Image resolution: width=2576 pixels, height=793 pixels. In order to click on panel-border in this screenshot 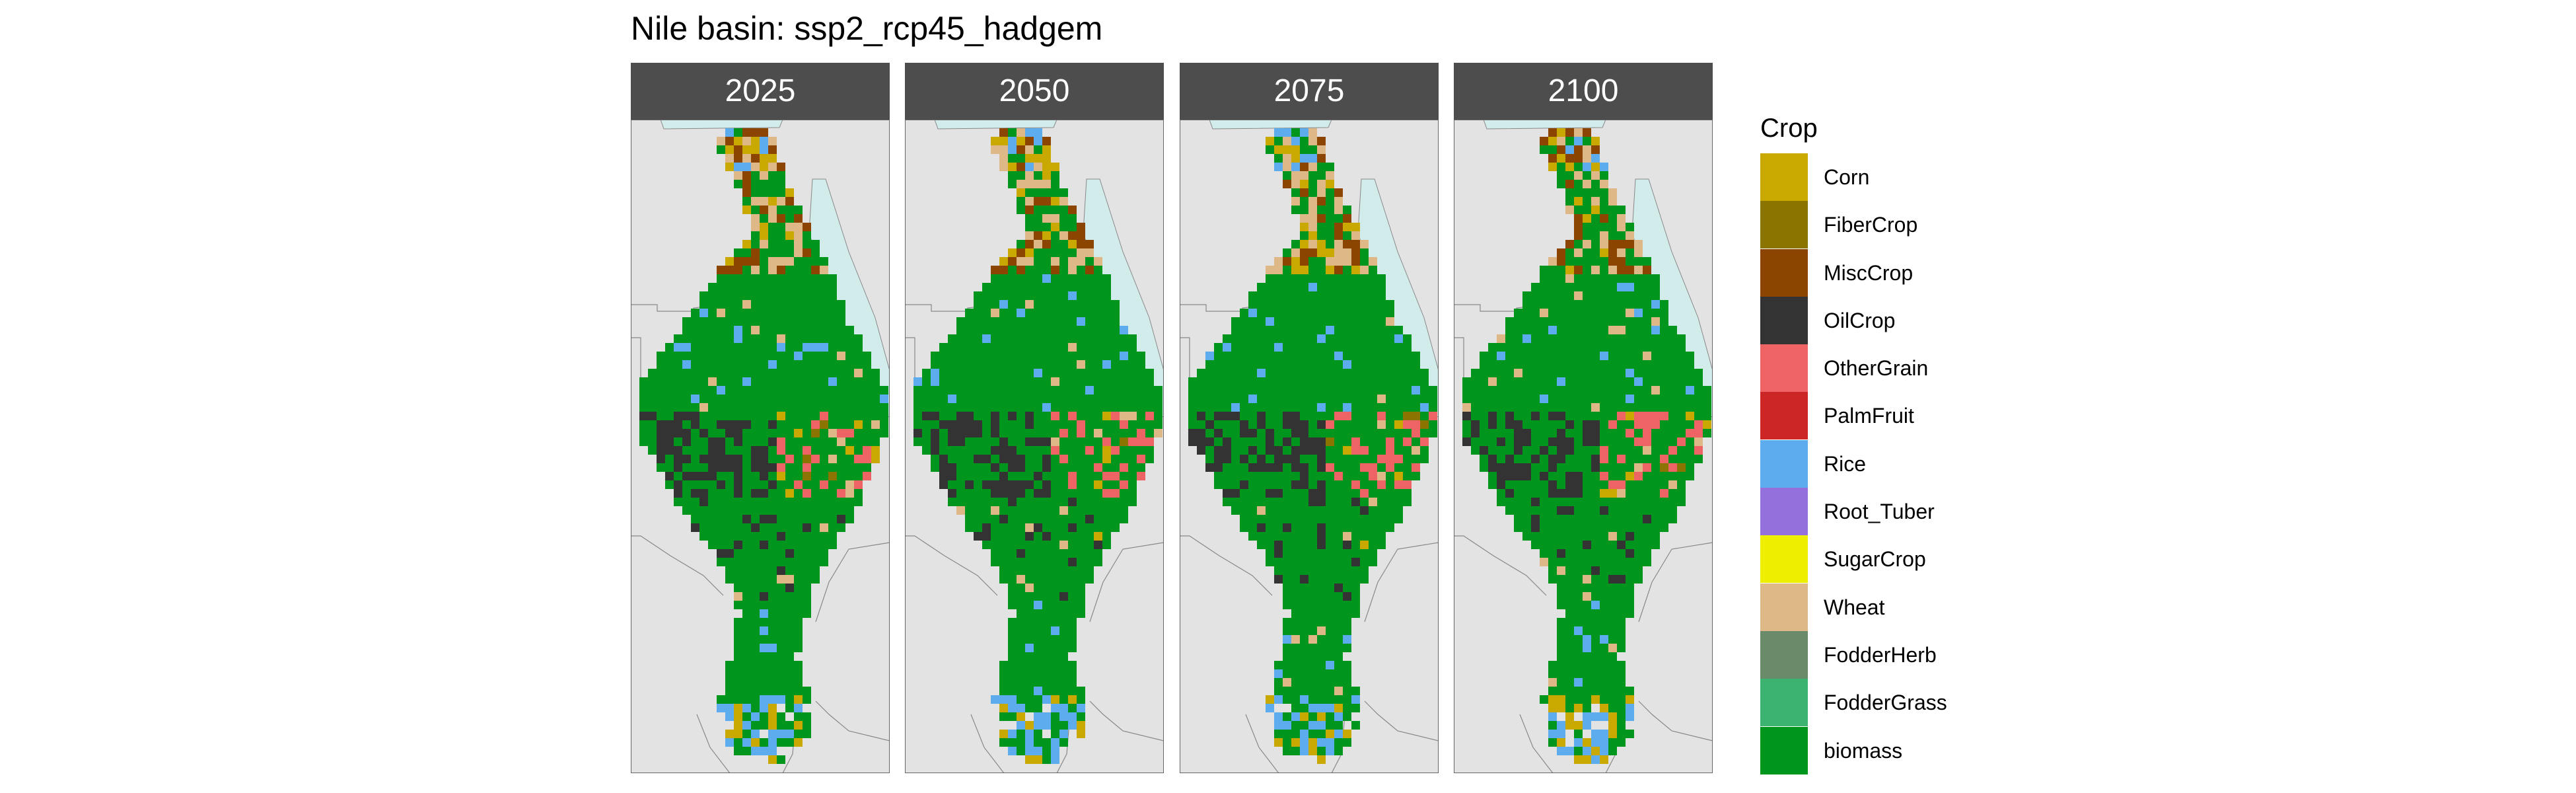, I will do `click(1310, 447)`.